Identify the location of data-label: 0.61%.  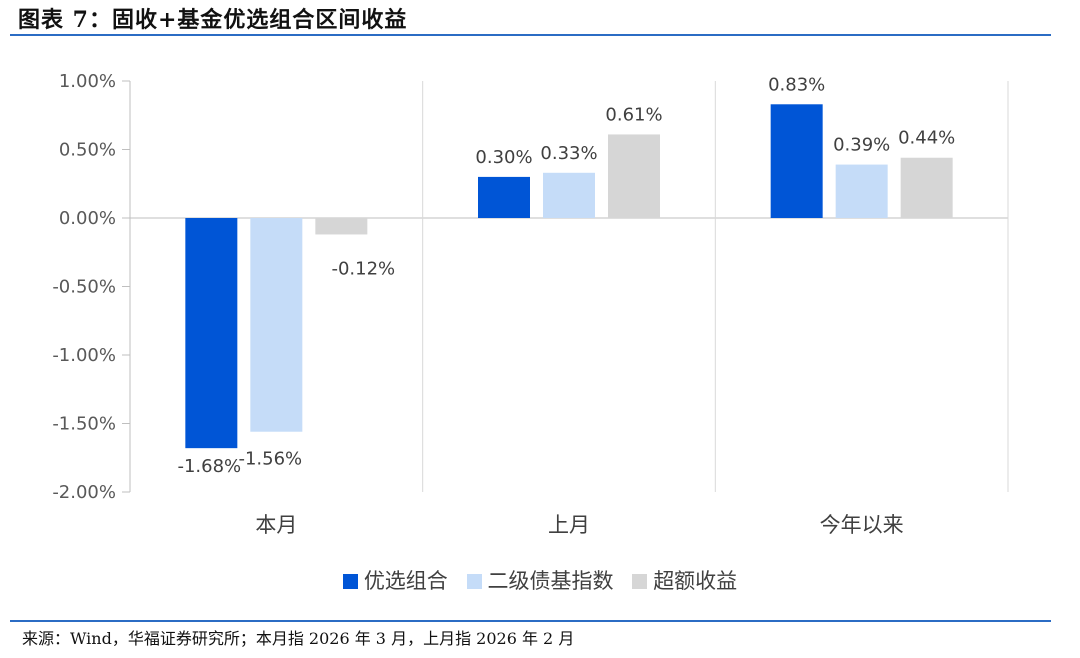
(633, 114).